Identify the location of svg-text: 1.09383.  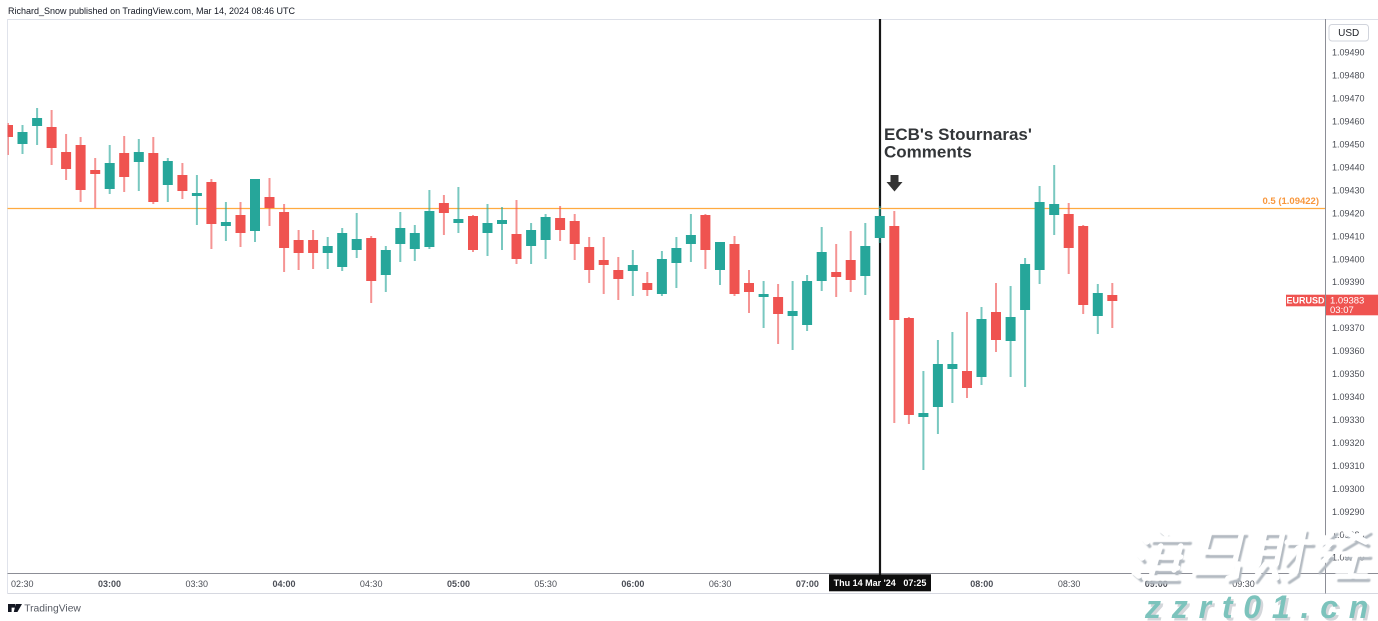
(1347, 300).